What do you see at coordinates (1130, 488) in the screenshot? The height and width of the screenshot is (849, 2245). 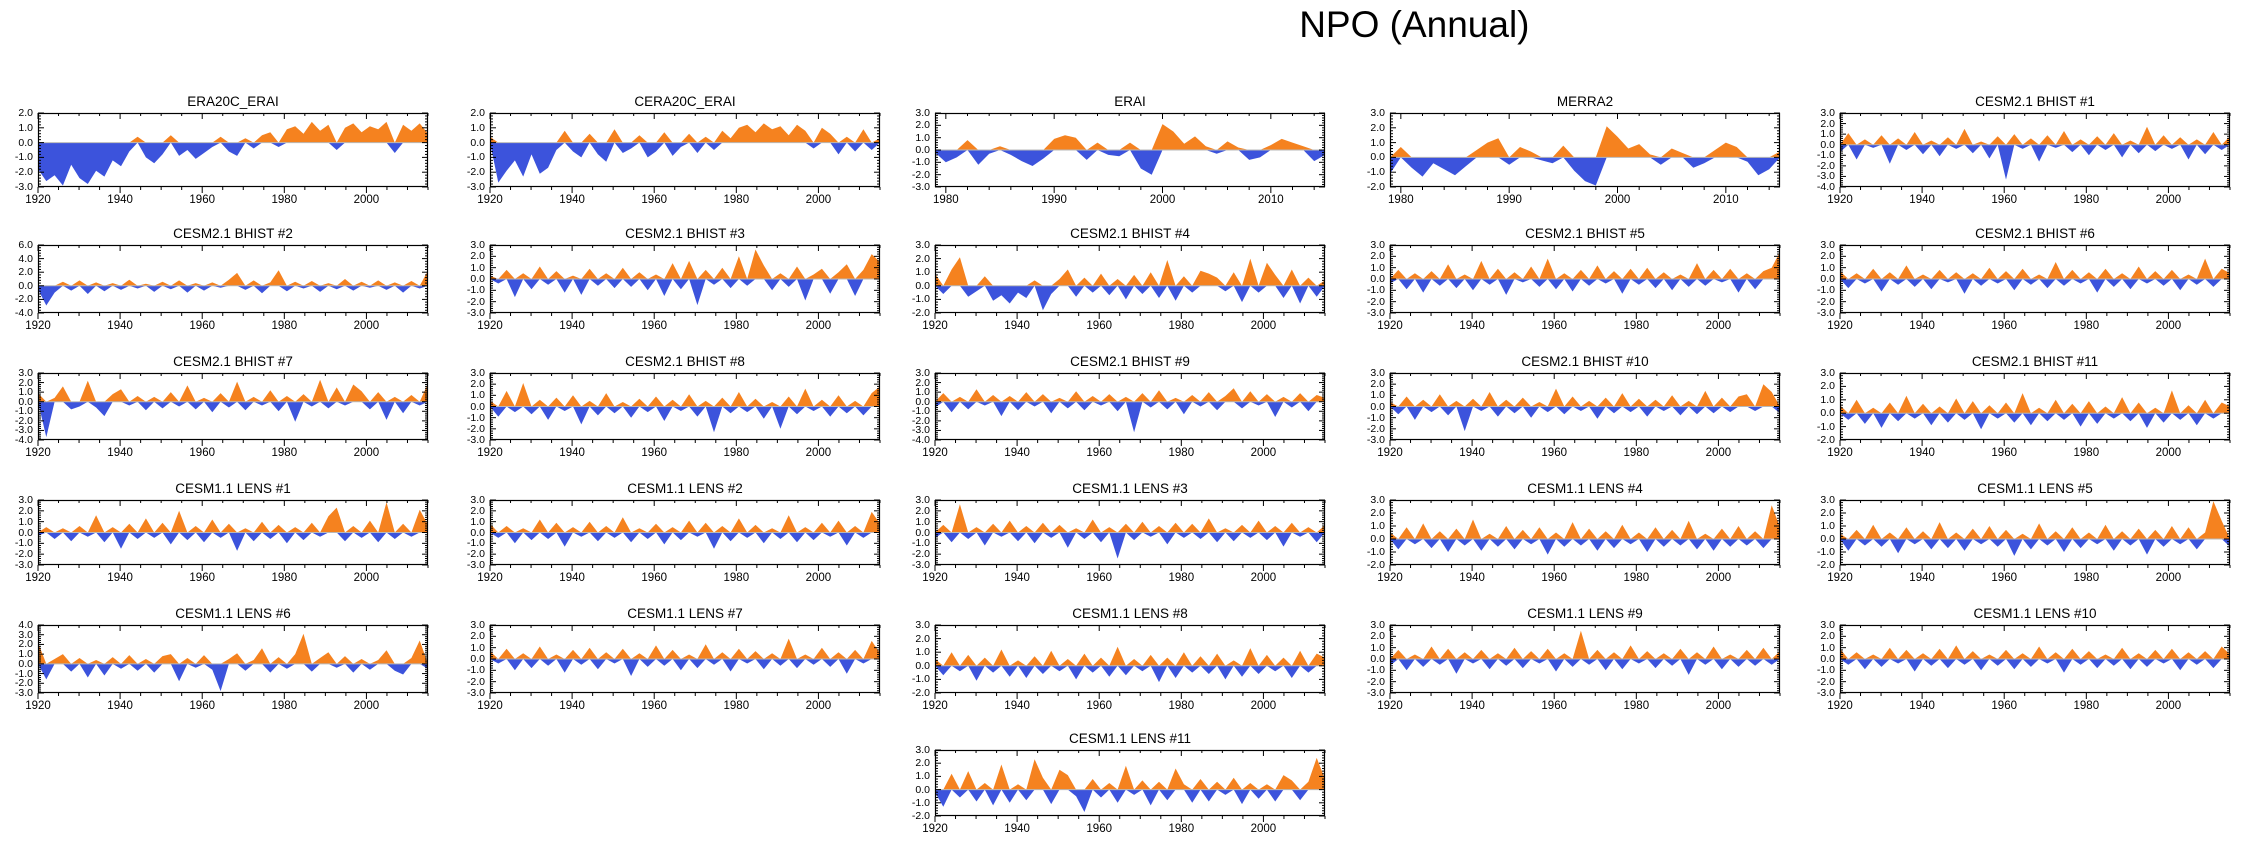 I see `panel-title: CESM1.1 LENS #3` at bounding box center [1130, 488].